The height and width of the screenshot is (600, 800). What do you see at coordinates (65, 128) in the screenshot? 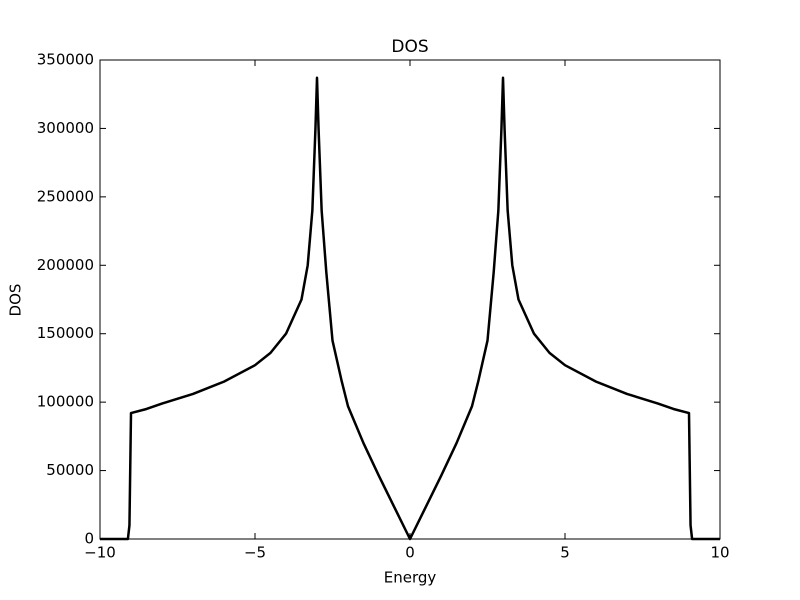
I see `y-tick-label: 300000` at bounding box center [65, 128].